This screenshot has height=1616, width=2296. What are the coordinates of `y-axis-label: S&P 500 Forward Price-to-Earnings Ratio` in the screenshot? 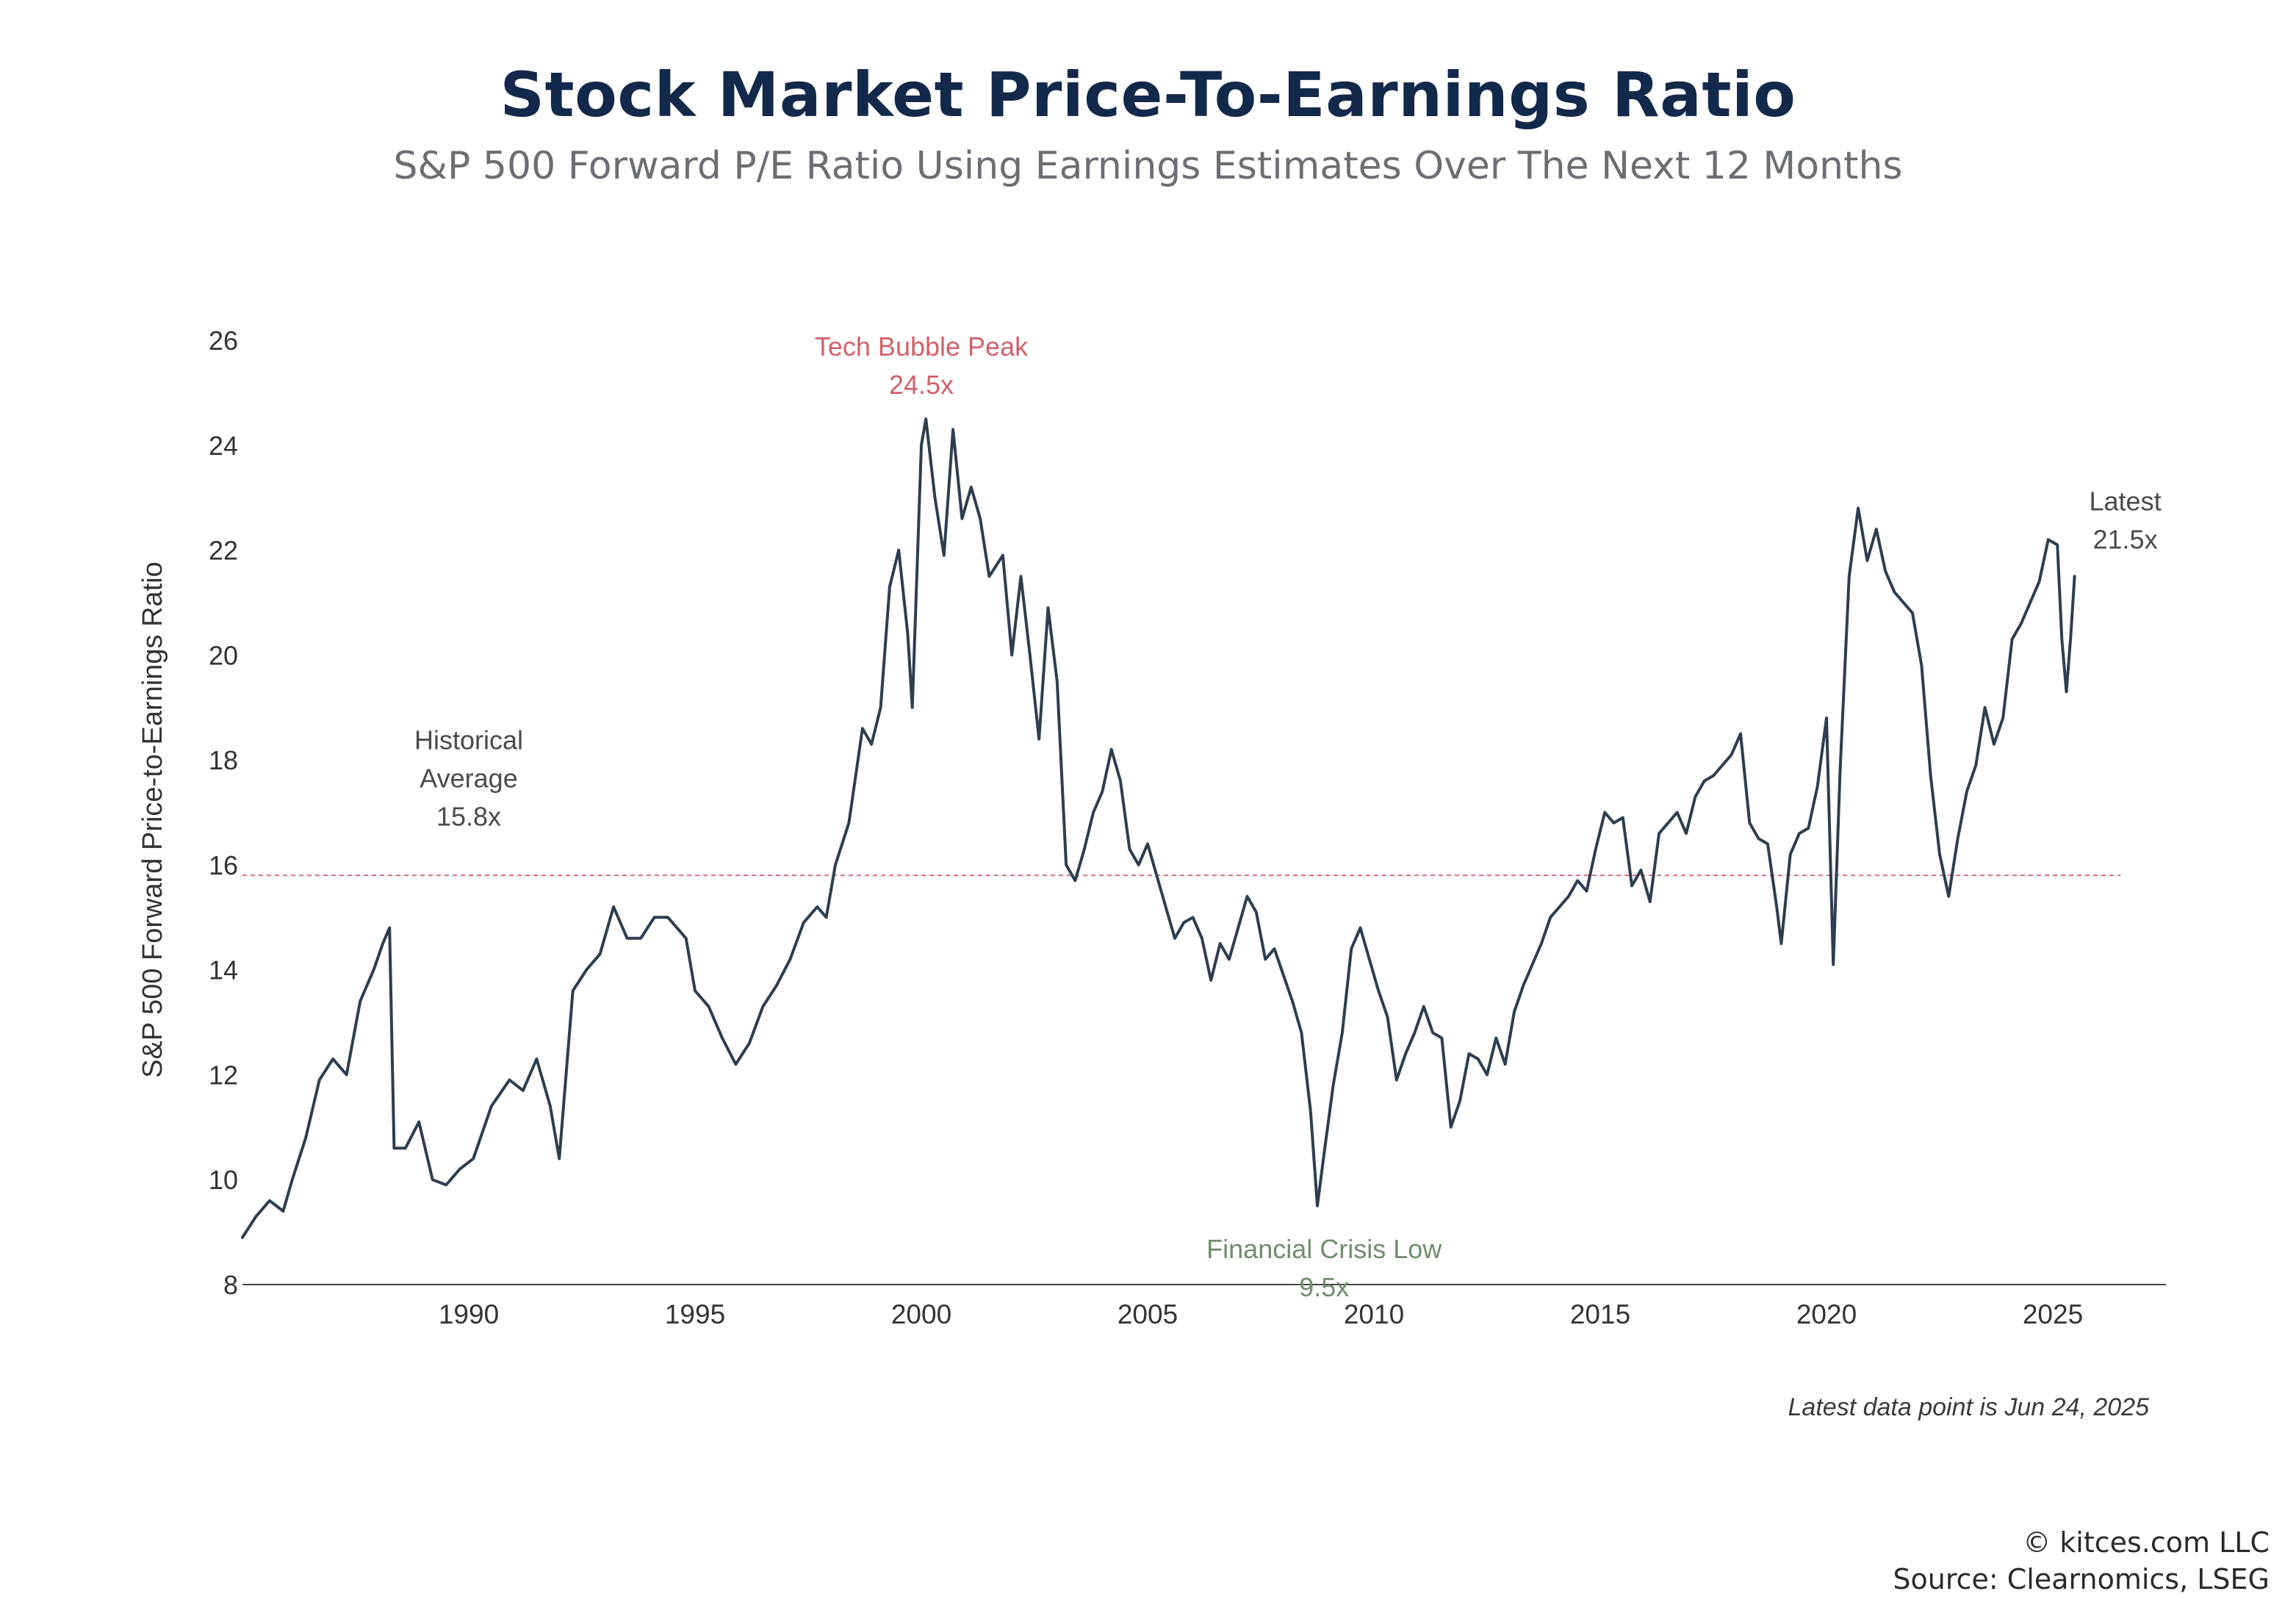 It's located at (152, 819).